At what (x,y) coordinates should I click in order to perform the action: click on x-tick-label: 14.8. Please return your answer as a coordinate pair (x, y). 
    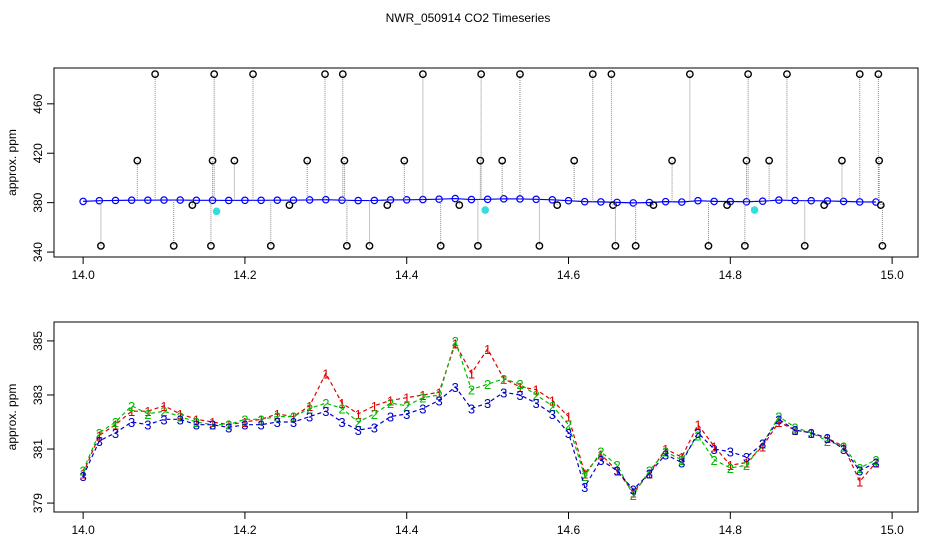
    Looking at the image, I should click on (731, 530).